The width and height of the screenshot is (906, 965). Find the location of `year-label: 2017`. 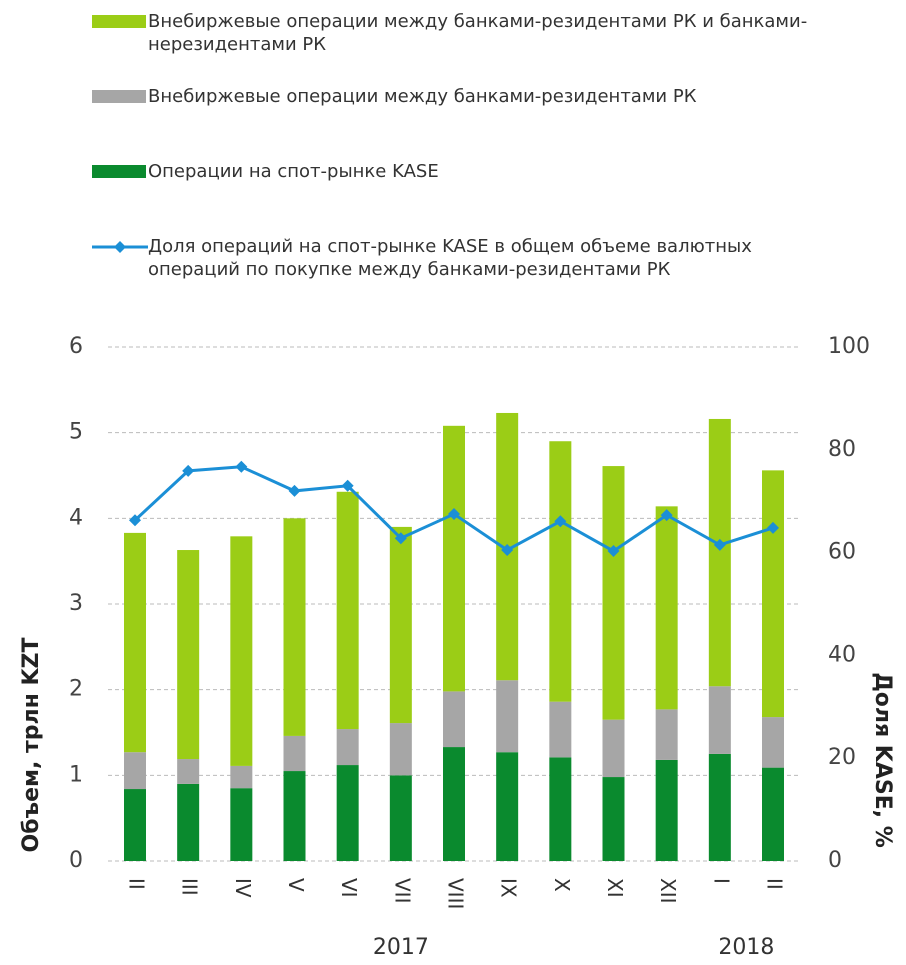

year-label: 2017 is located at coordinates (401, 947).